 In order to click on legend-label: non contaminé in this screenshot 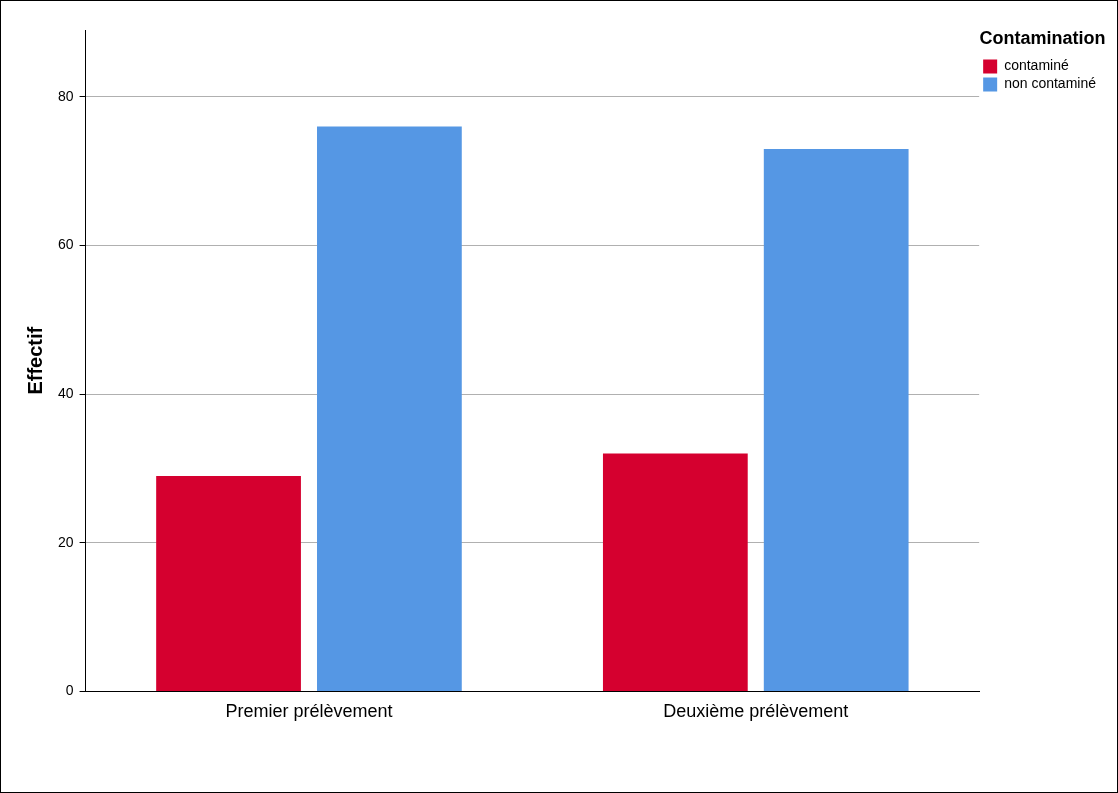, I will do `click(1050, 83)`.